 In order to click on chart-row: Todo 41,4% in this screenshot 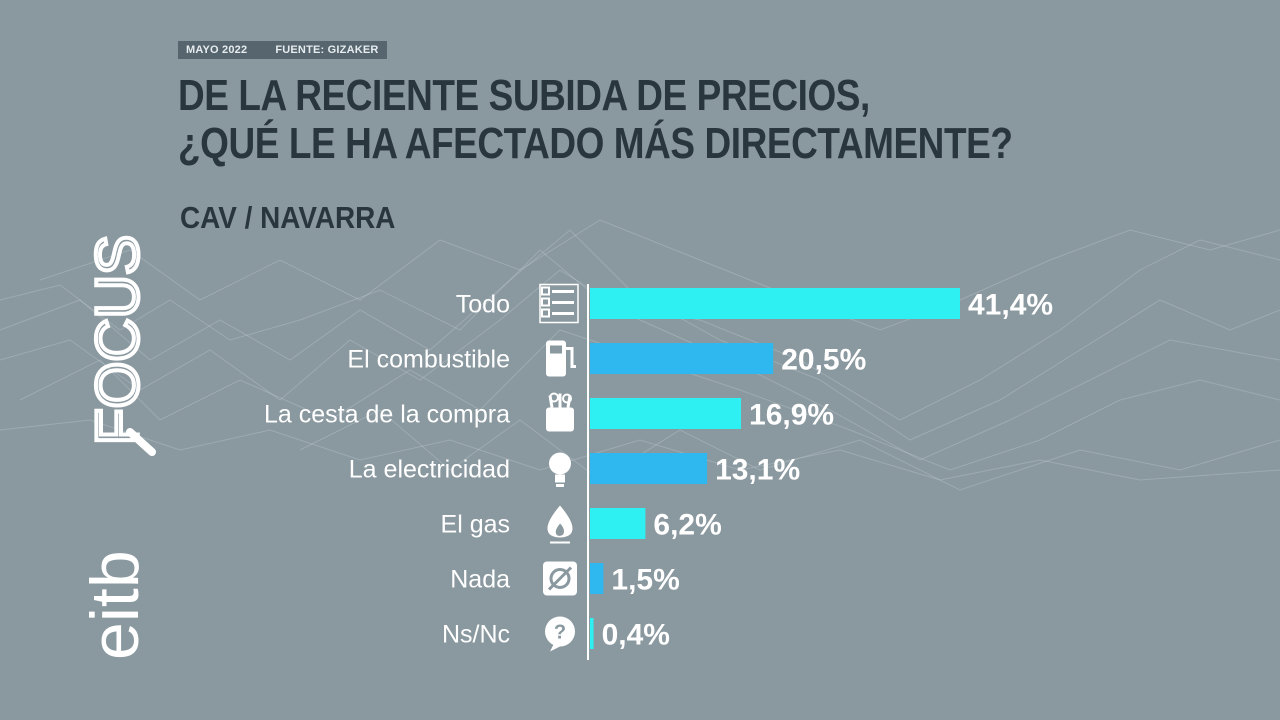, I will do `click(754, 303)`.